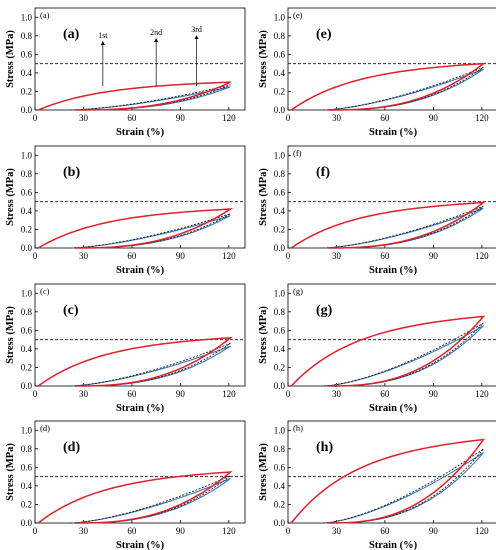 Image resolution: width=496 pixels, height=550 pixels. Describe the element at coordinates (71, 310) in the screenshot. I see `panel-letter: (c)` at that location.